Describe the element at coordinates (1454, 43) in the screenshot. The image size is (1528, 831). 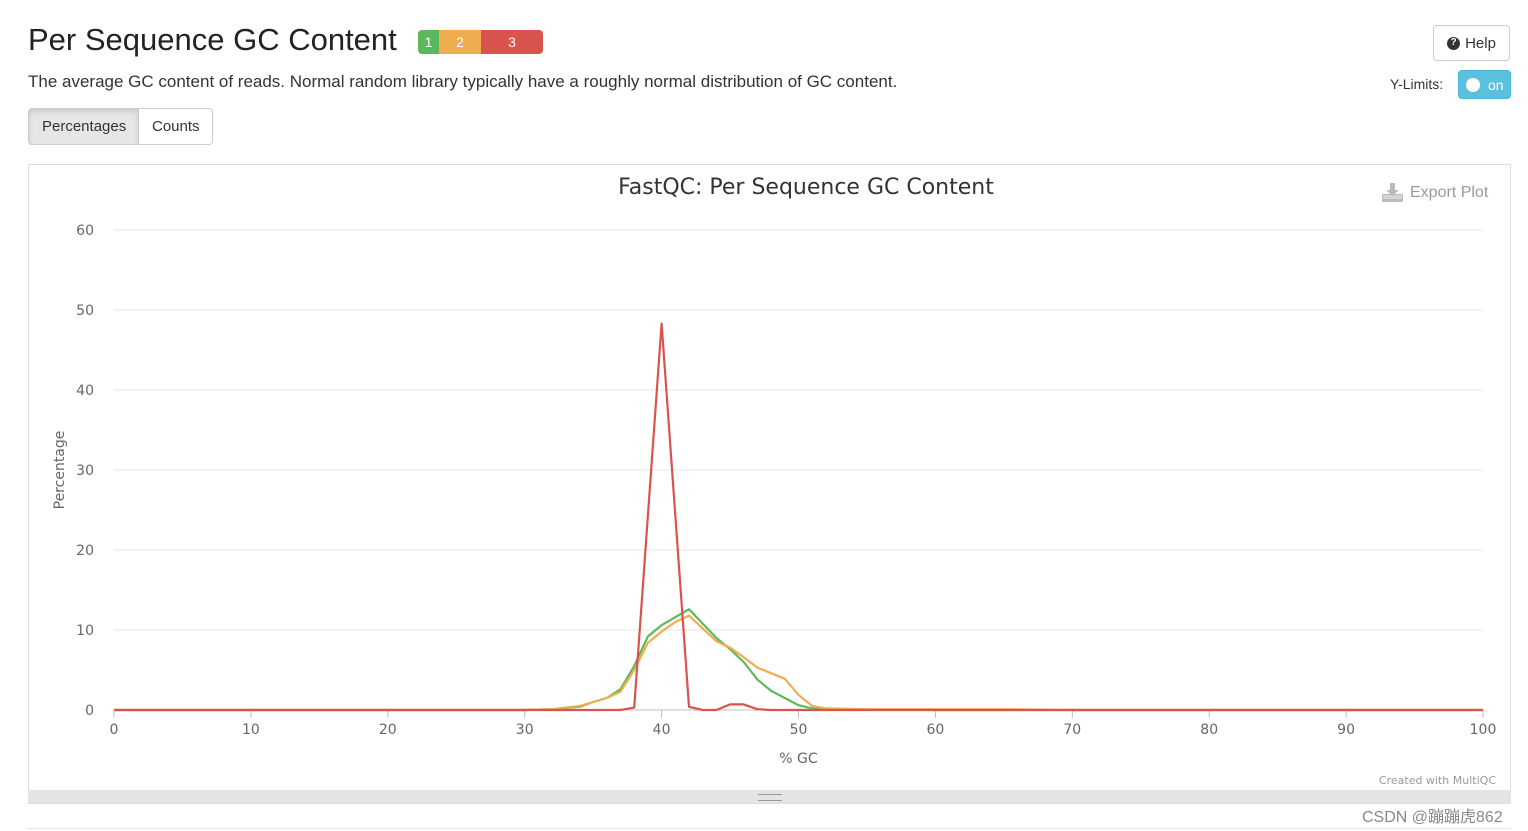
I see `question-circle-icon: ?` at that location.